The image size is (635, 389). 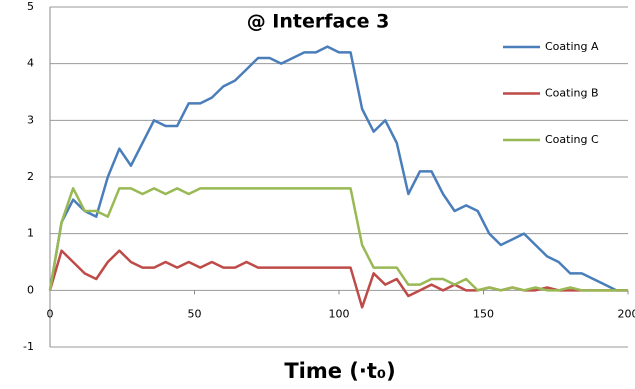 What do you see at coordinates (339, 371) in the screenshot?
I see `x-axis-label: Time (·t₀)` at bounding box center [339, 371].